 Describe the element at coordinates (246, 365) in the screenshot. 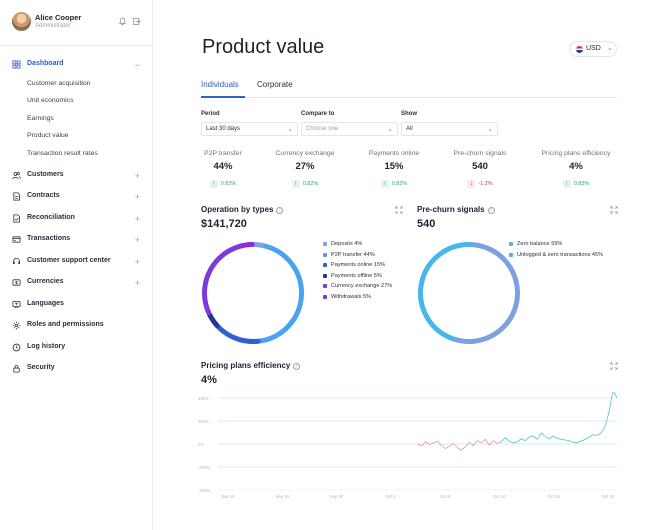

I see `pricing-title-text: Pricing plans efficiency` at that location.